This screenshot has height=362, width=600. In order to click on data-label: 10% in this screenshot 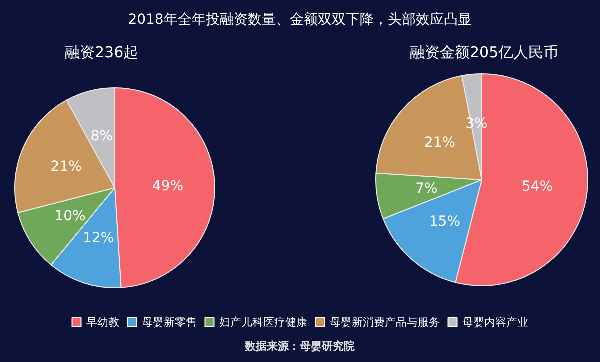, I will do `click(70, 216)`.